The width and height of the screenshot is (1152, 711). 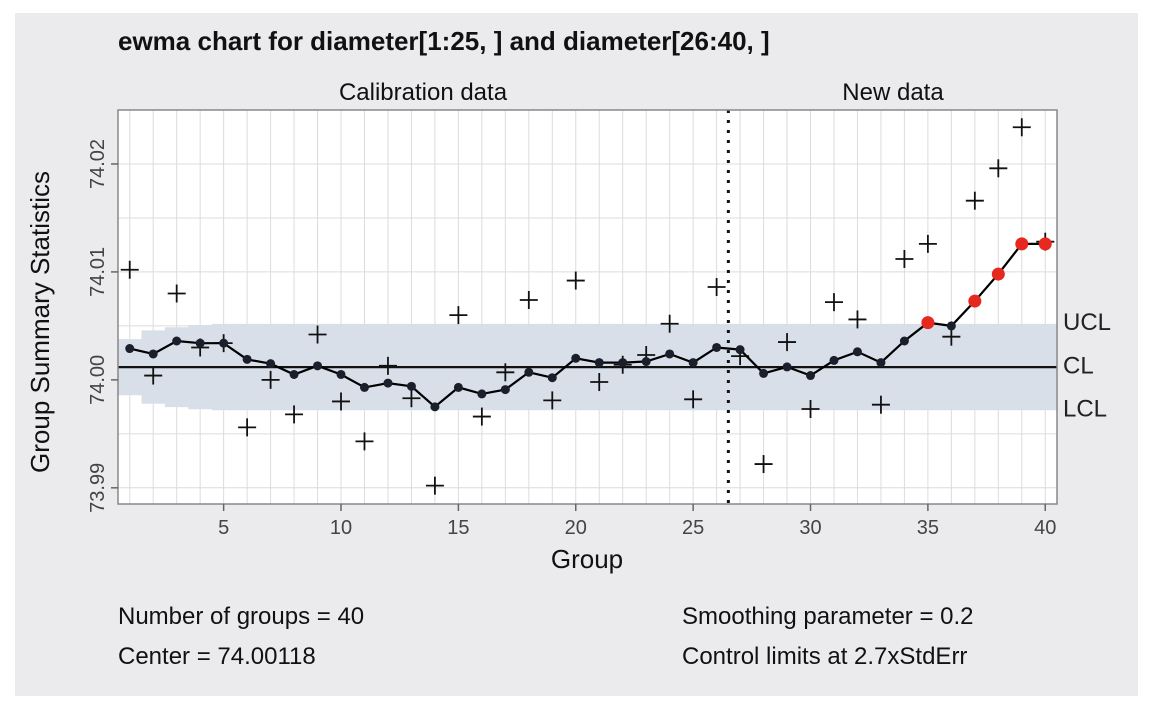 What do you see at coordinates (98, 272) in the screenshot?
I see `y-tick-label: 74.01` at bounding box center [98, 272].